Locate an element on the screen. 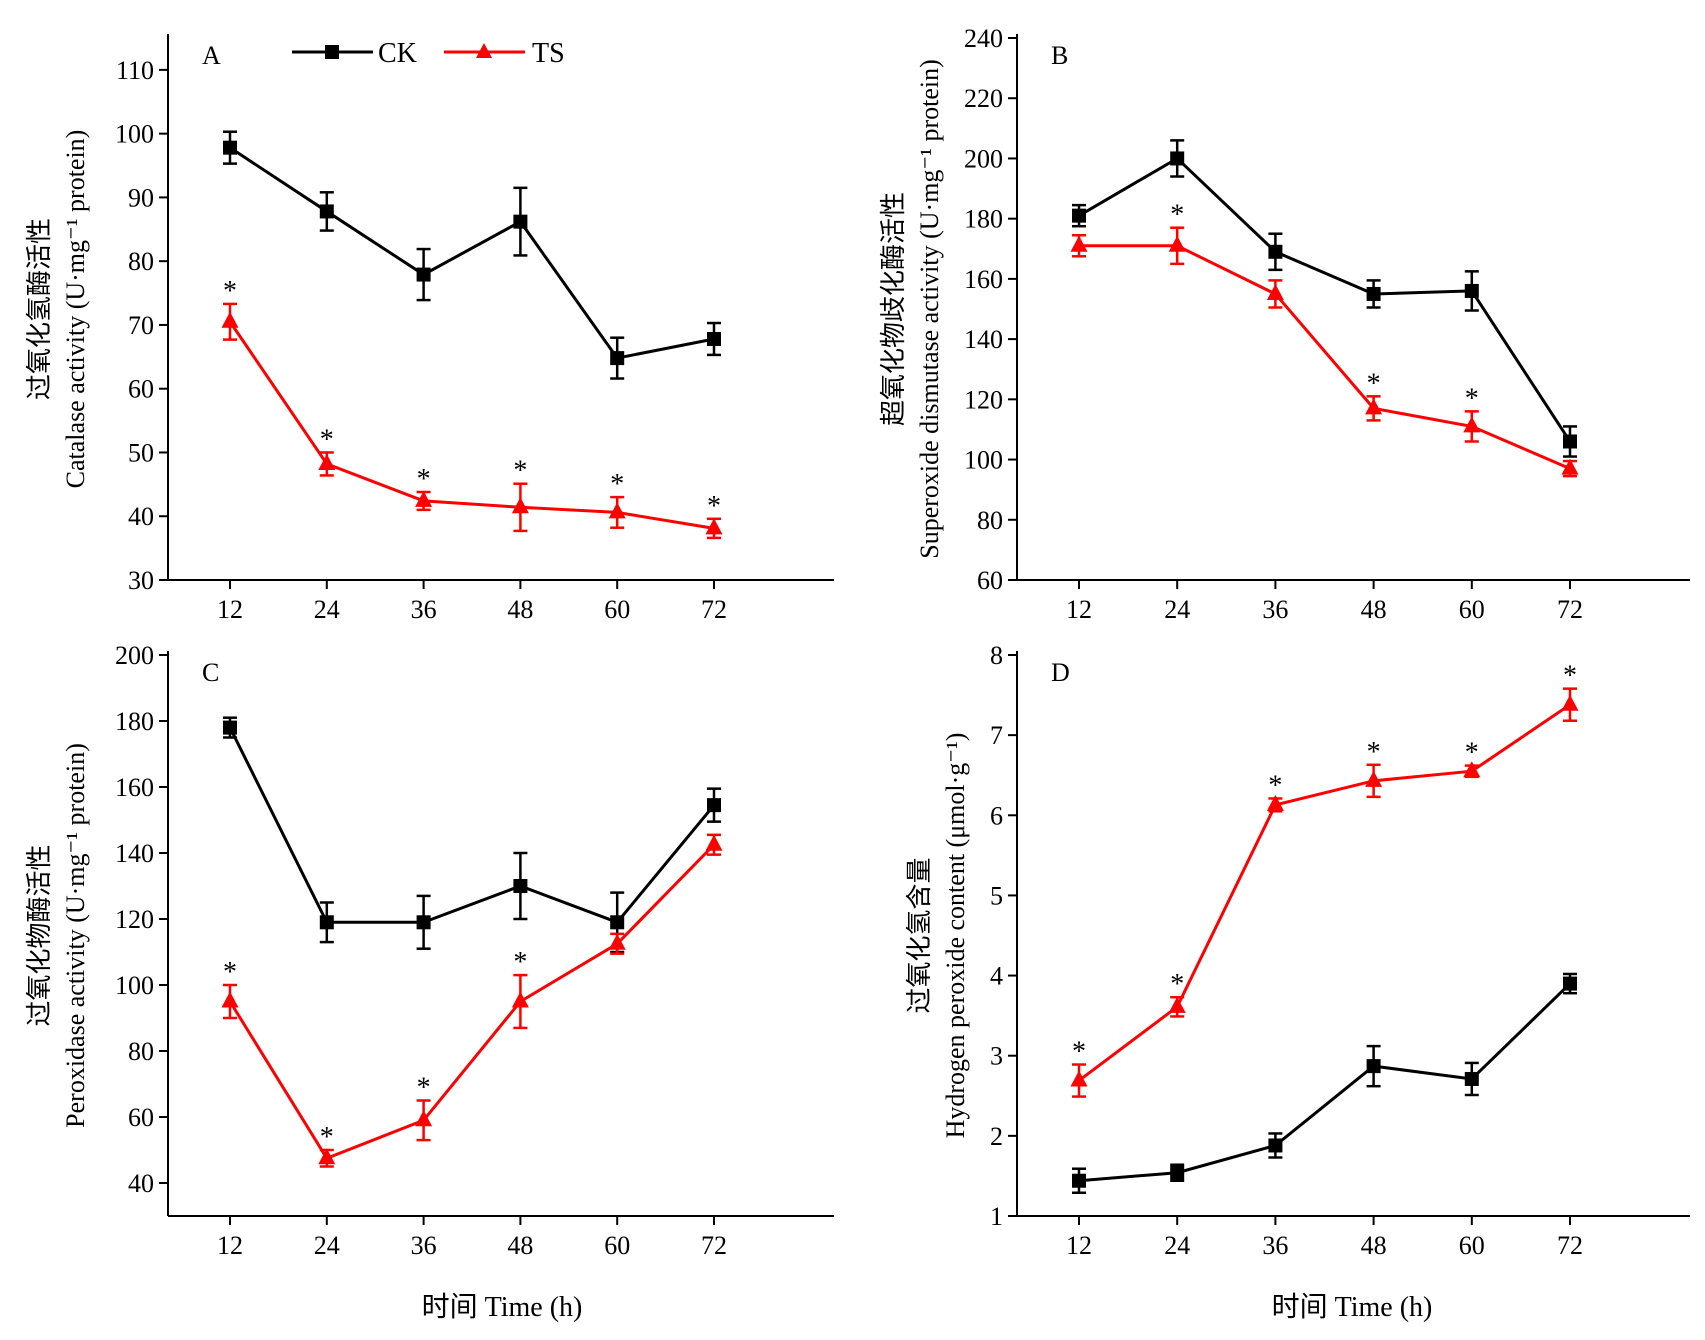 The width and height of the screenshot is (1705, 1340). panel-letter: C is located at coordinates (210, 672).